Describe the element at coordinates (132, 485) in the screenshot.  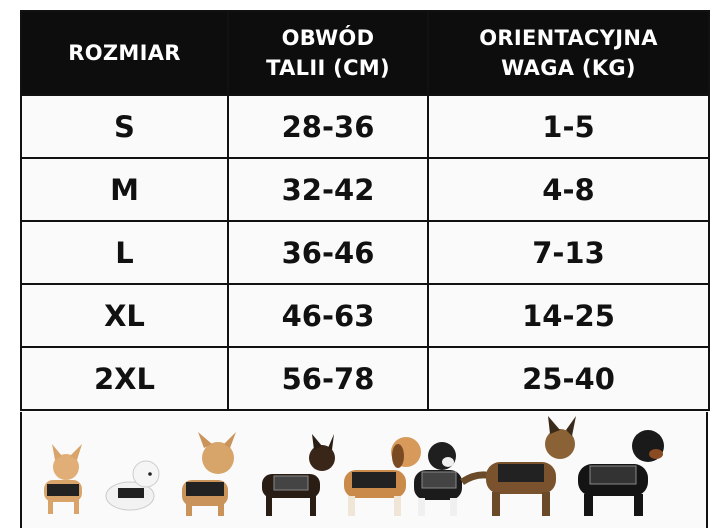
I see `maltese-icon` at that location.